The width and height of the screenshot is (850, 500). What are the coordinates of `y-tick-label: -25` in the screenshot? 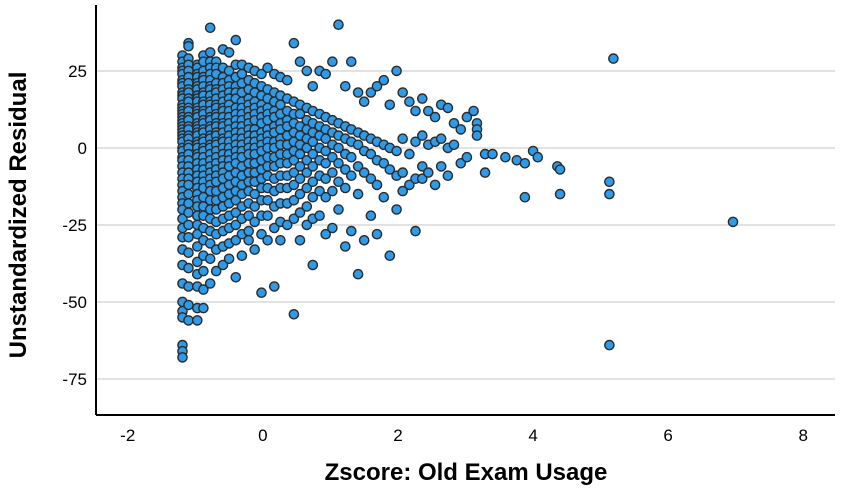 It's located at (74, 225).